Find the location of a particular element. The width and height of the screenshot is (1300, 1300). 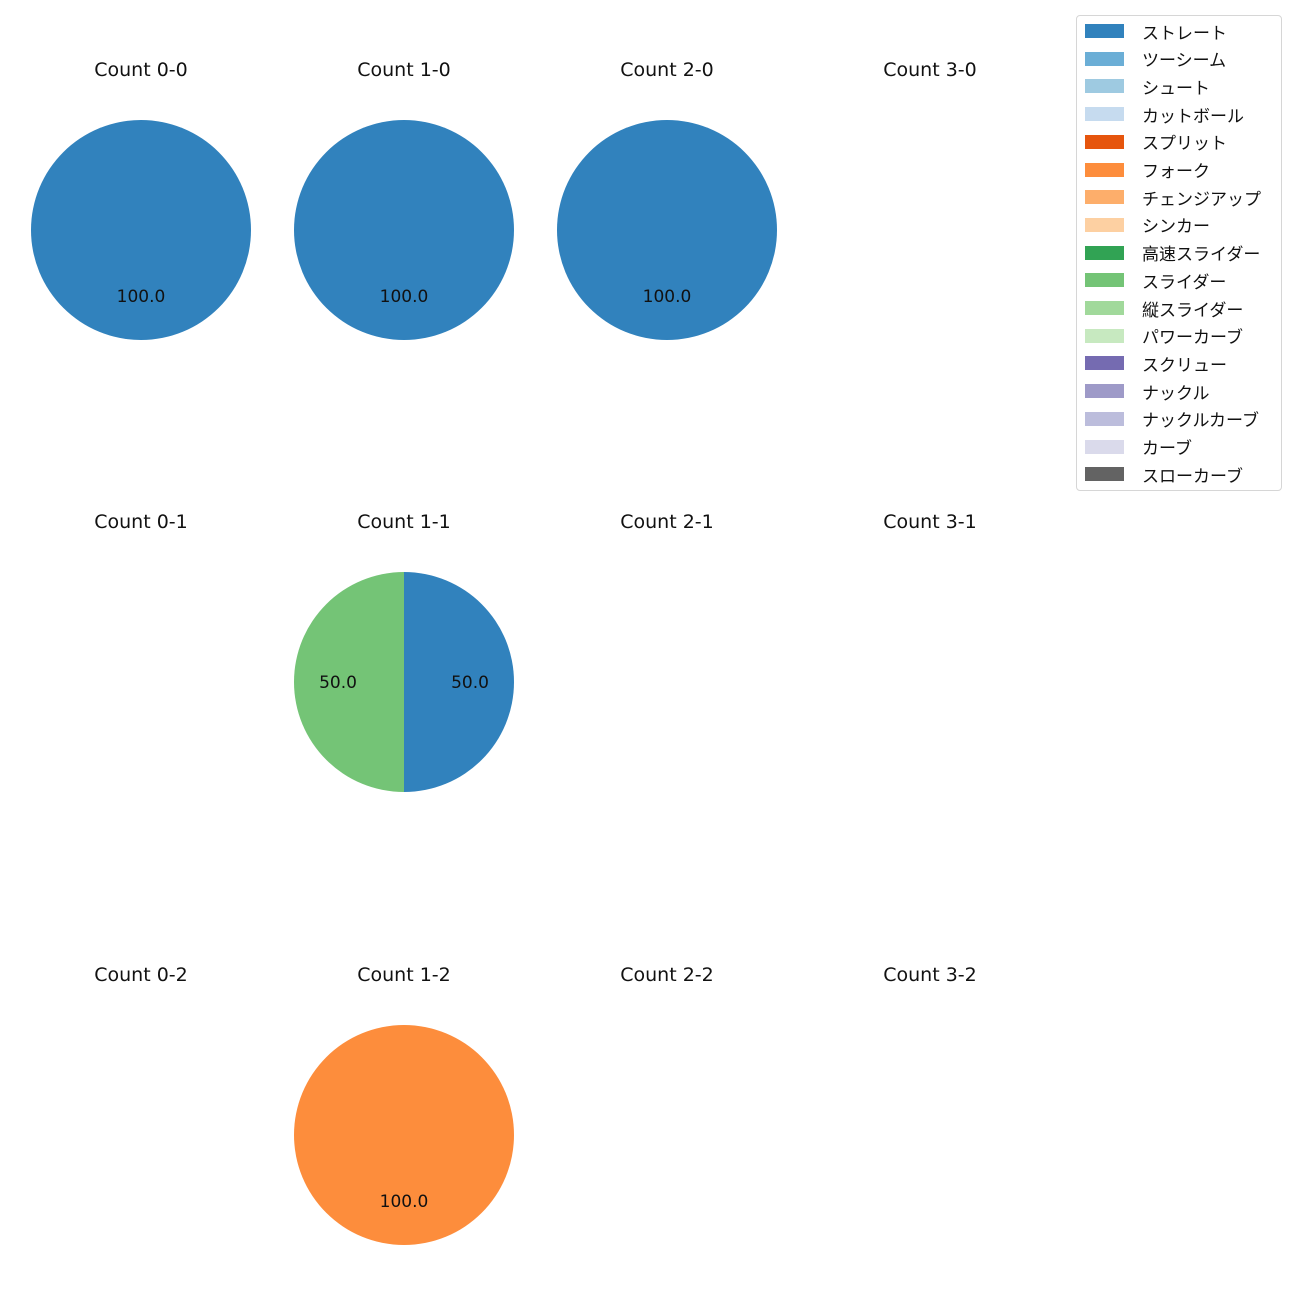

legend-label: スローカーブ is located at coordinates (1192, 476).